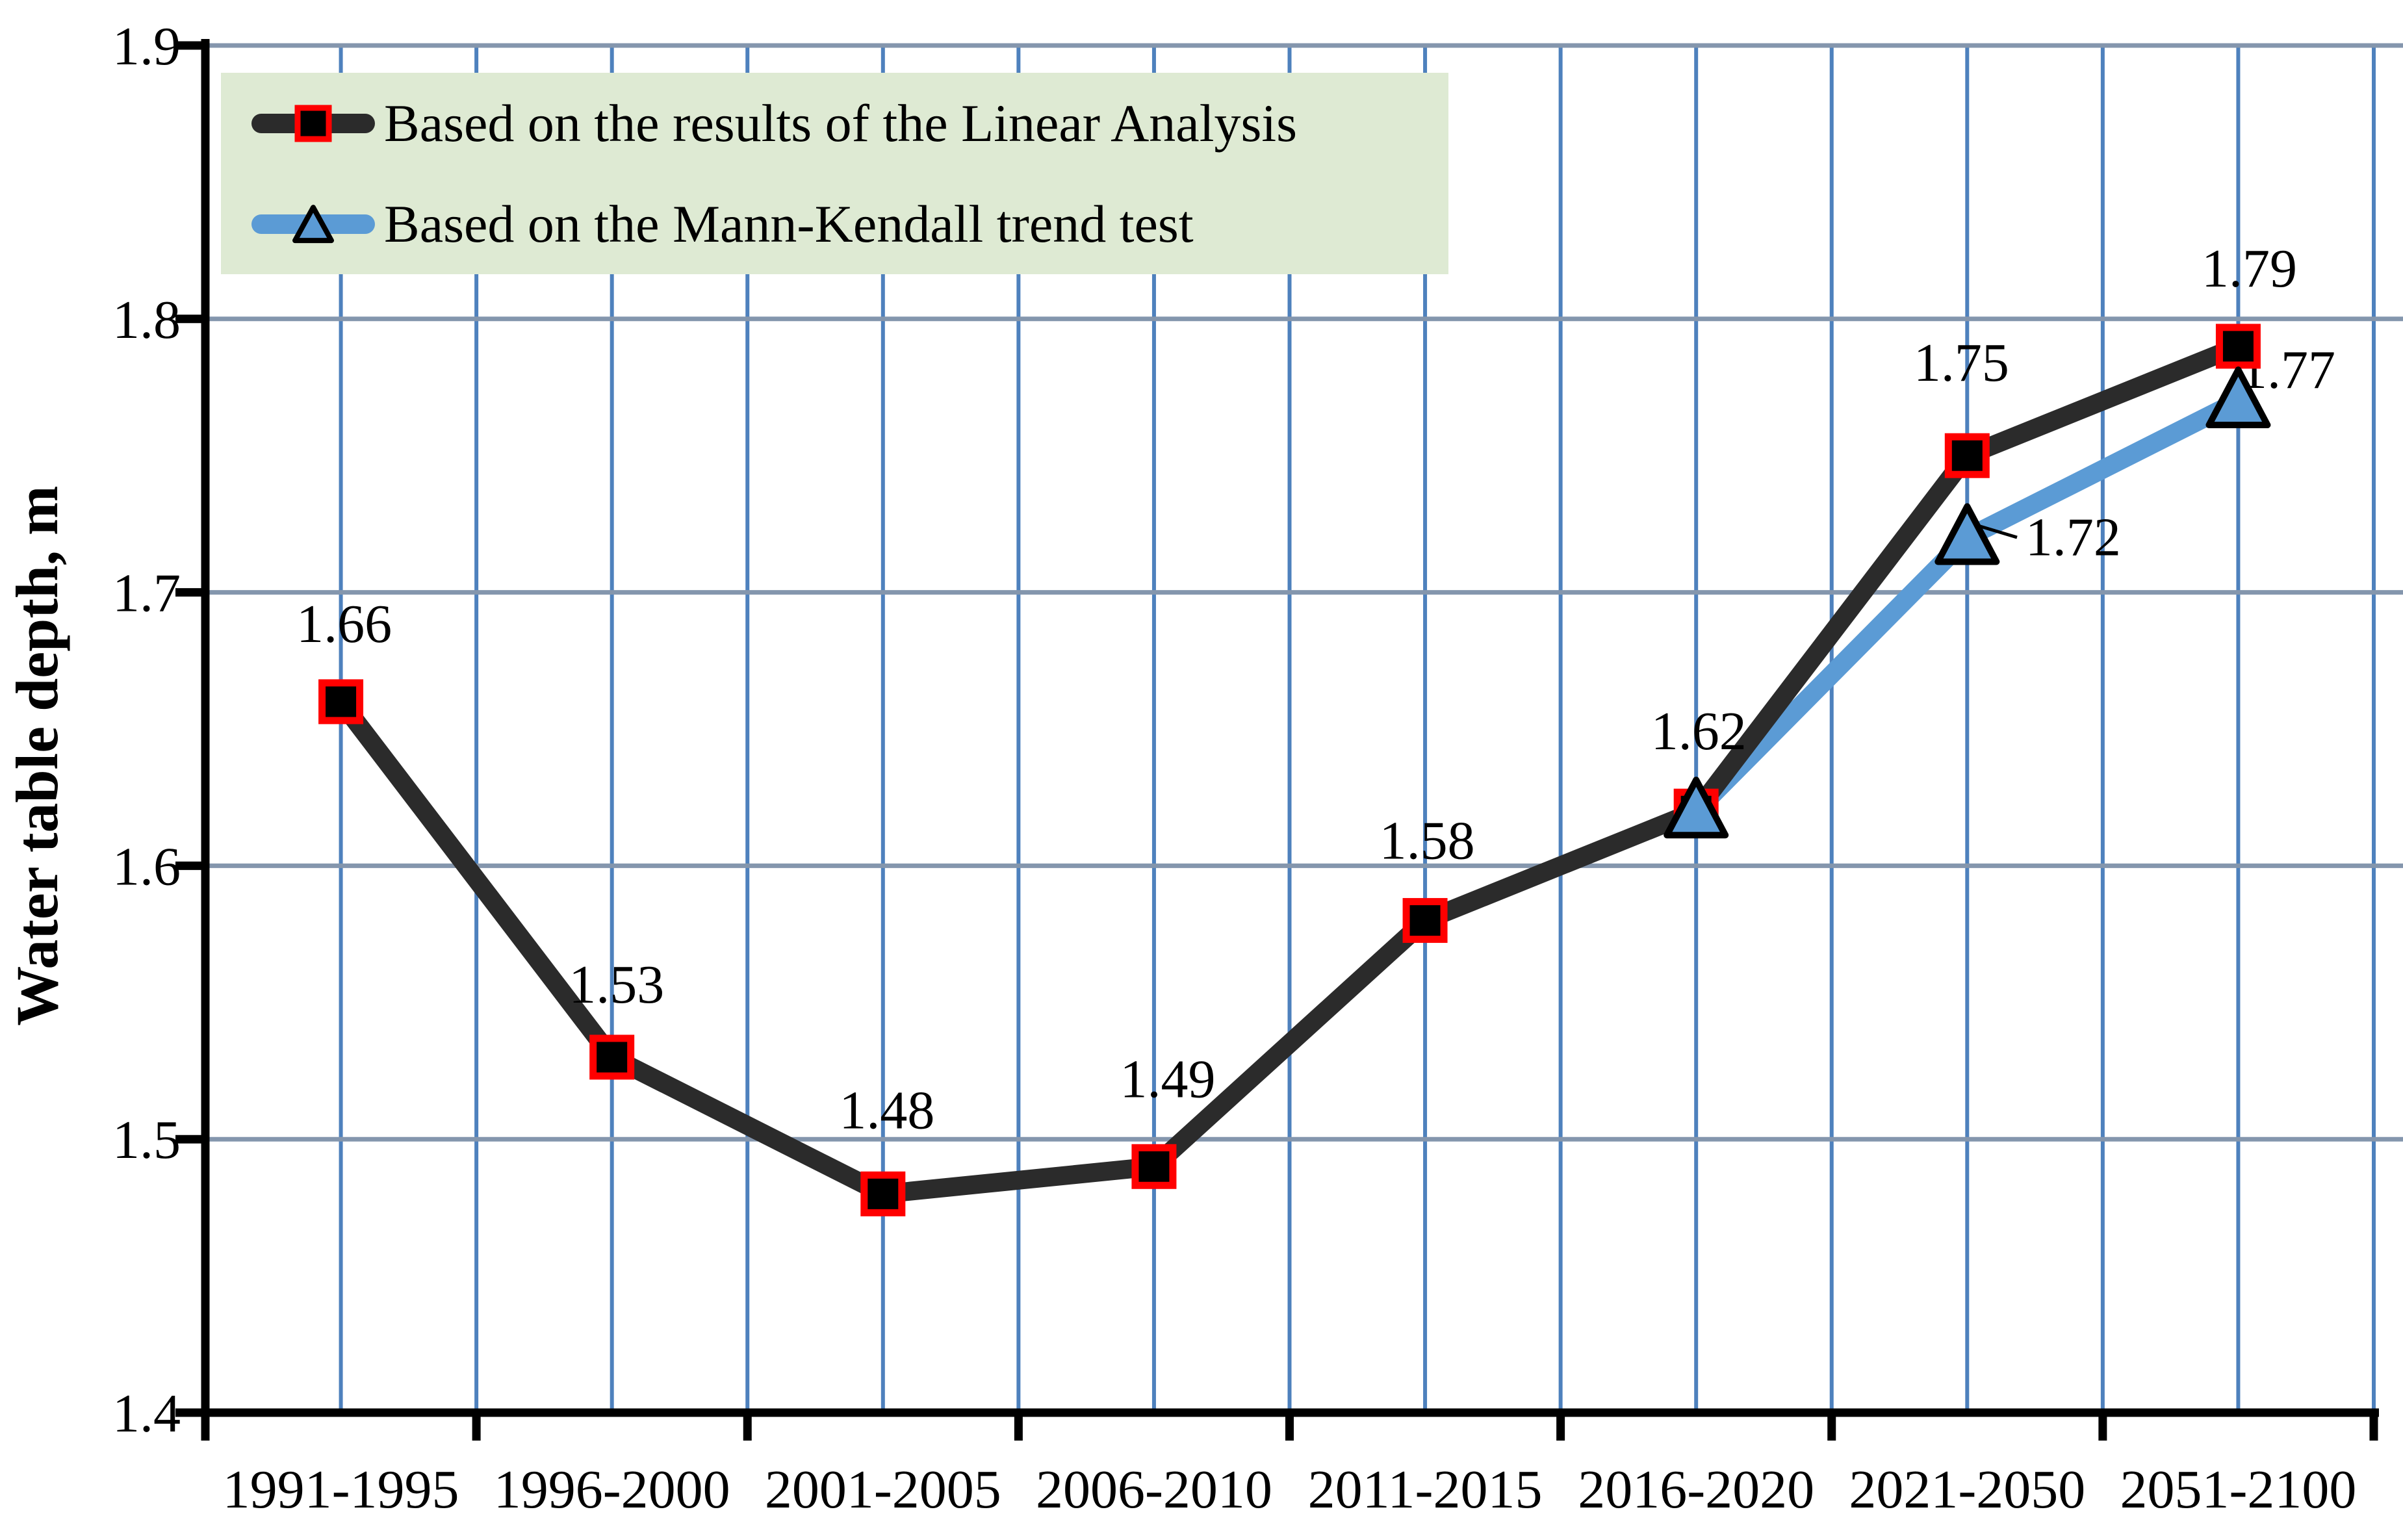  I want to click on point-label-linear-analysis-2016-2020: 1.62, so click(1699, 731).